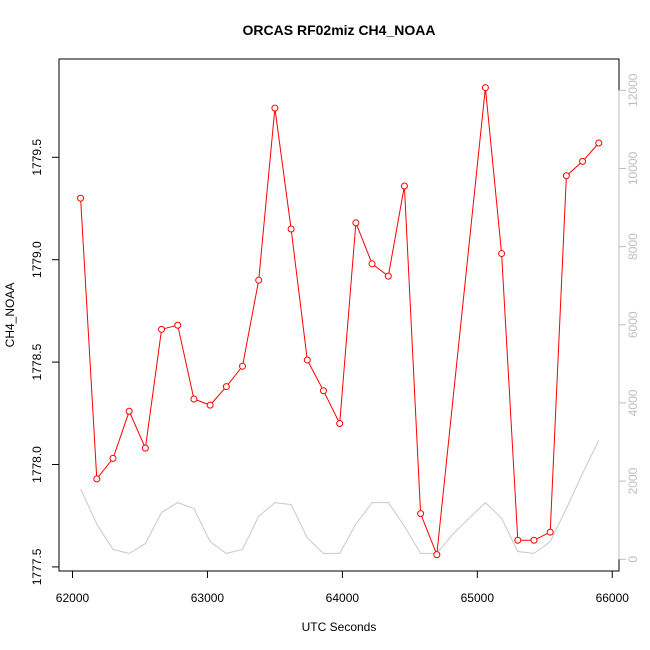 Image resolution: width=650 pixels, height=650 pixels. Describe the element at coordinates (37, 361) in the screenshot. I see `y-tick-label: 1778.5` at that location.